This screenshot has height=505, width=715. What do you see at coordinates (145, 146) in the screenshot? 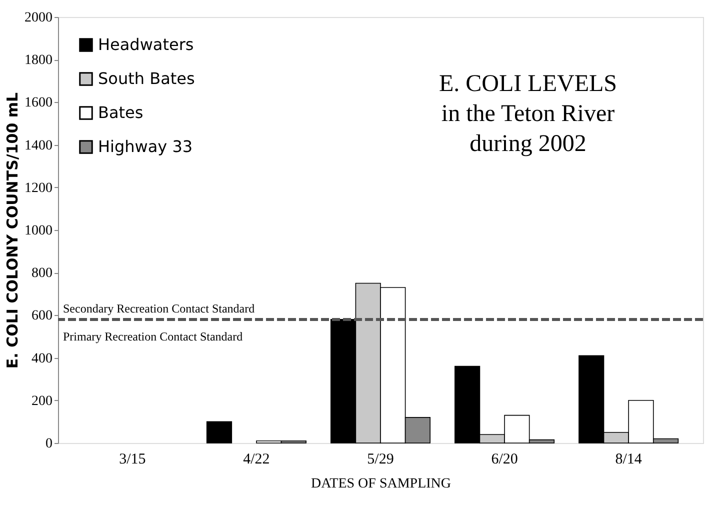
I see `legend-label: Highway 33` at bounding box center [145, 146].